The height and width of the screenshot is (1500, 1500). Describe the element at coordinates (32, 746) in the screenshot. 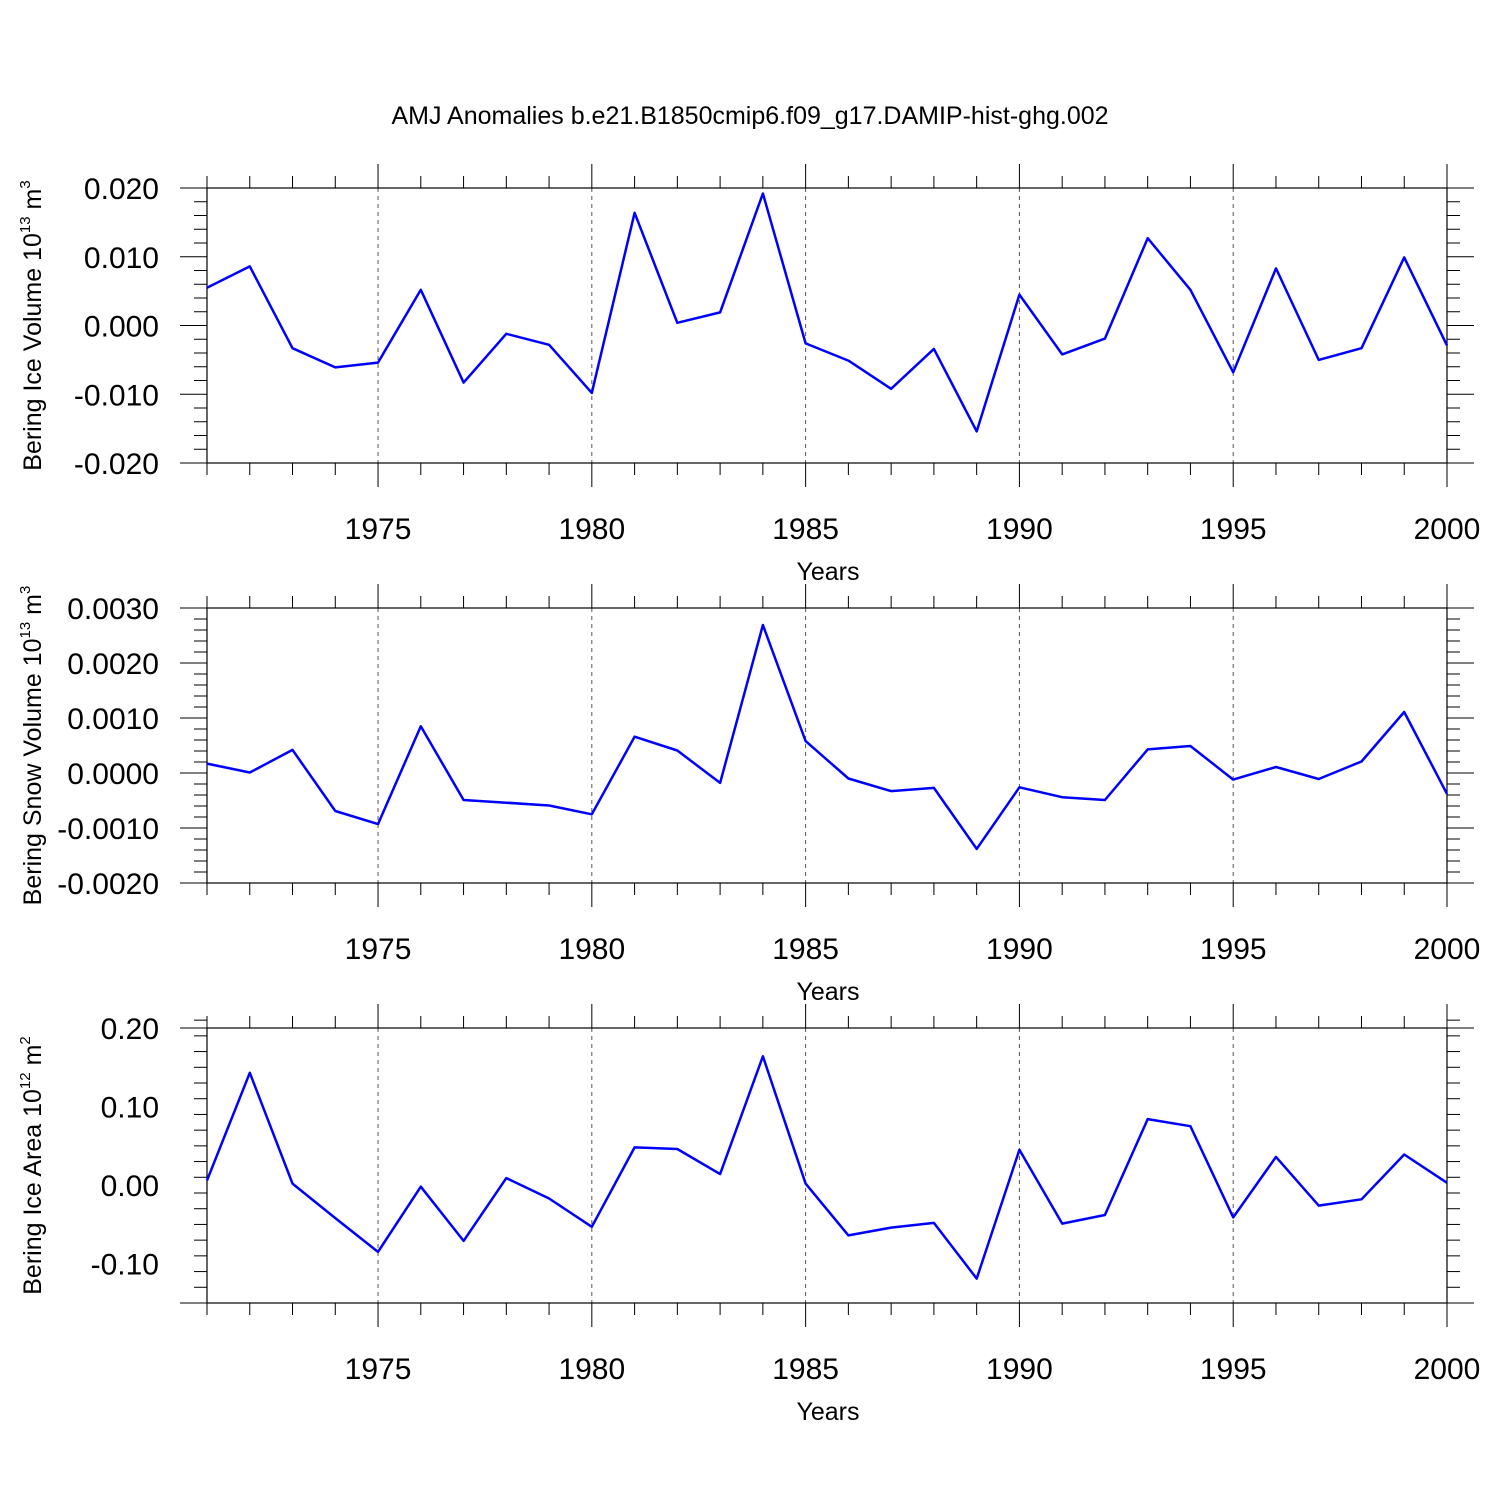

I see `snow-volume-y-axis-label: Bering Snow Volume 1013 m3` at that location.